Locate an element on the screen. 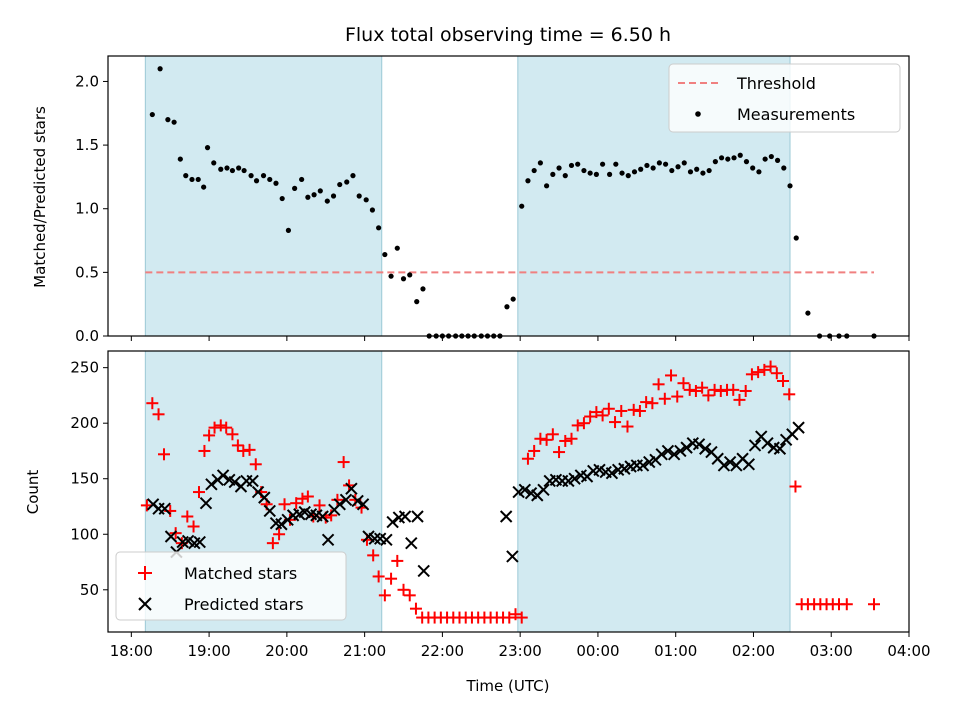 The image size is (960, 720). bottom-legend: Matched stars Predicted stars is located at coordinates (231, 586).